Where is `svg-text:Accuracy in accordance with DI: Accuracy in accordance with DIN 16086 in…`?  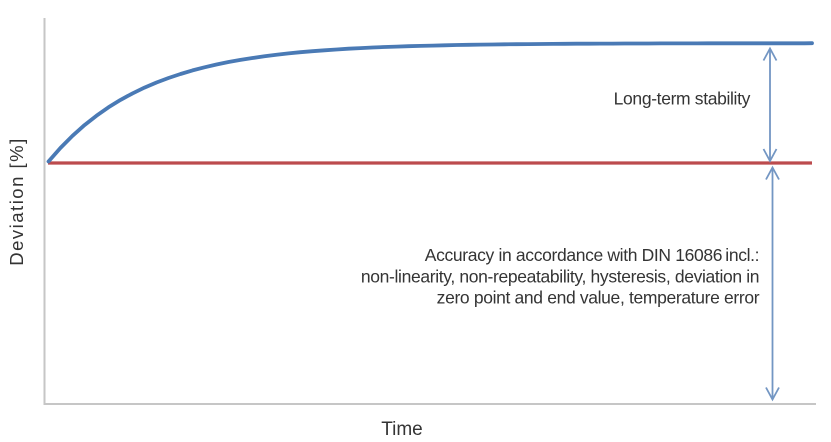
svg-text:Accuracy in accordance with DI: Accuracy in accordance with DIN 16086 in… is located at coordinates (592, 255).